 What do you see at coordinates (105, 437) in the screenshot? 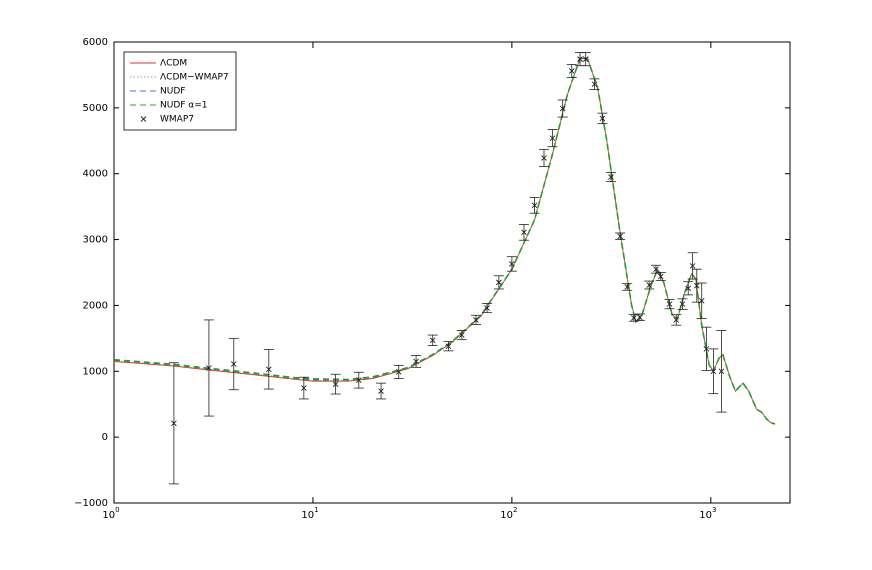
I see `y-tick-label: 0` at bounding box center [105, 437].